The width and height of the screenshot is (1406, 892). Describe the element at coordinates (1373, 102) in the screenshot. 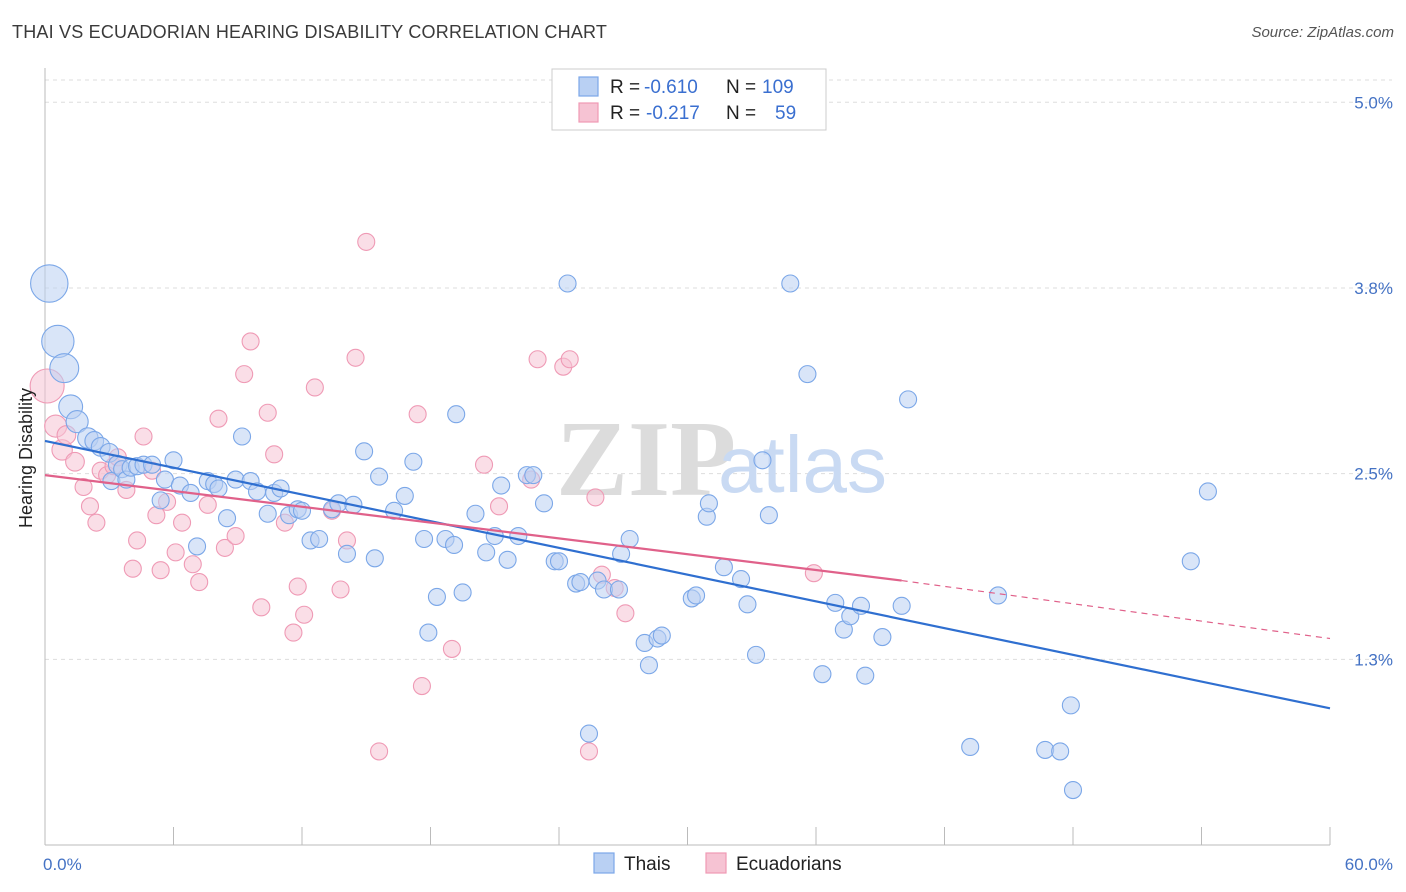

I see `y-tick-label: 5.0%` at that location.